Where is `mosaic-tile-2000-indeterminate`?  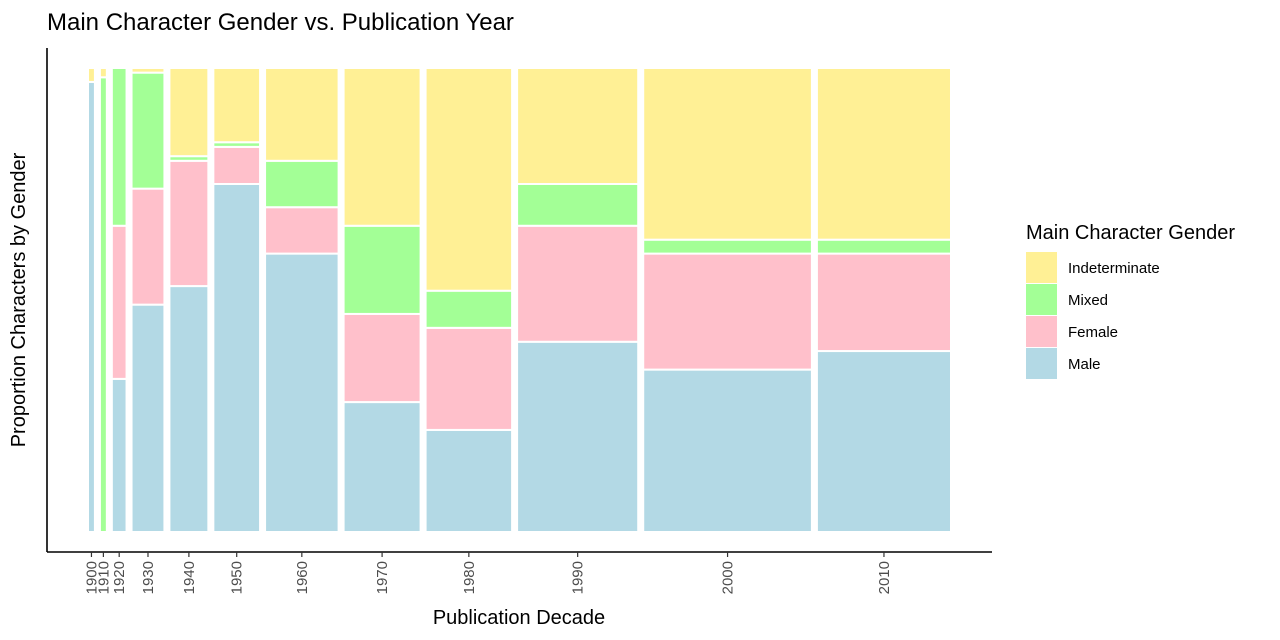
mosaic-tile-2000-indeterminate is located at coordinates (727, 154).